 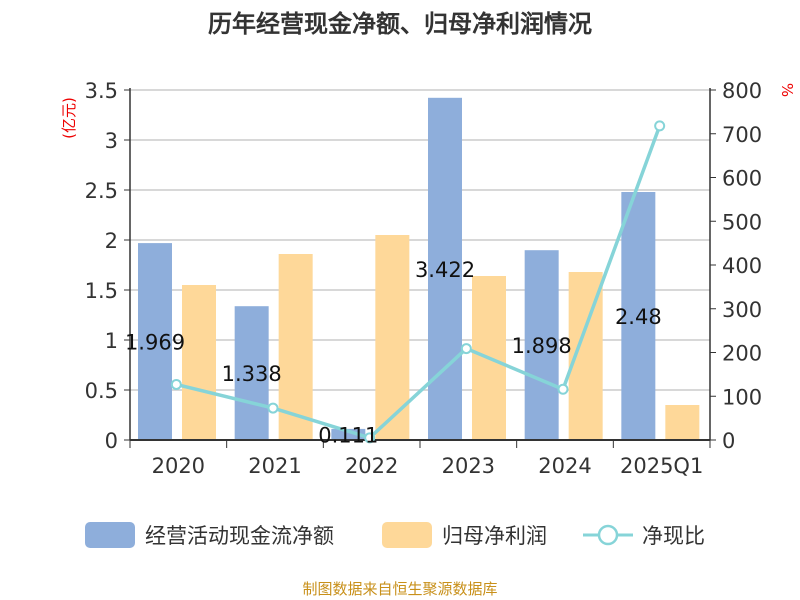 What do you see at coordinates (399, 589) in the screenshot?
I see `source-note: 制图数据来自恒生聚源数据库` at bounding box center [399, 589].